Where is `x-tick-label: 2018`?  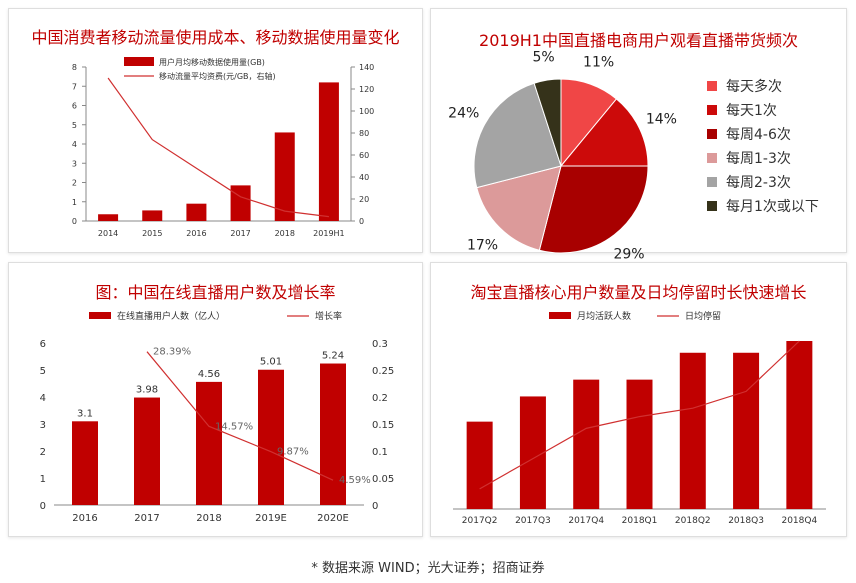
x-tick-label: 2018 is located at coordinates (208, 518).